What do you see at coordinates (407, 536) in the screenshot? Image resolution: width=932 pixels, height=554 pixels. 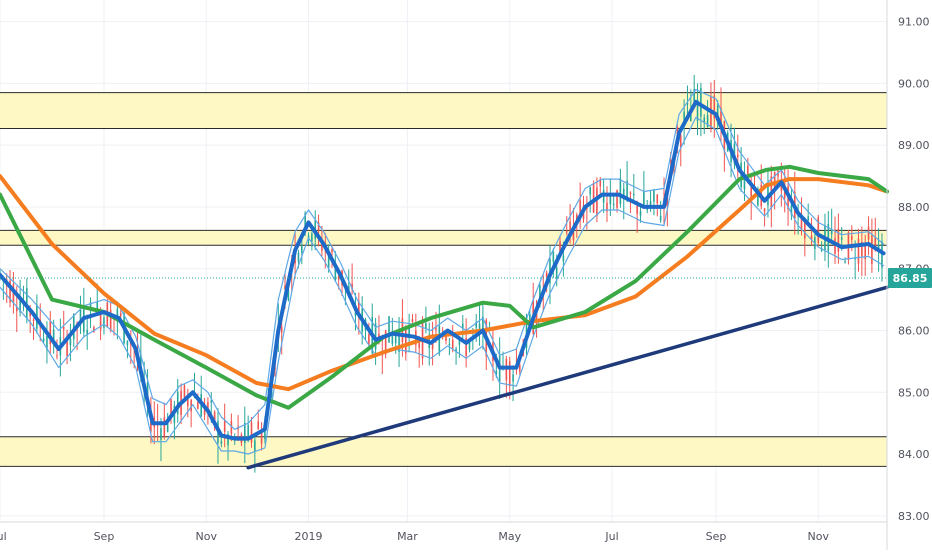 I see `time-tick-label: Mar` at bounding box center [407, 536].